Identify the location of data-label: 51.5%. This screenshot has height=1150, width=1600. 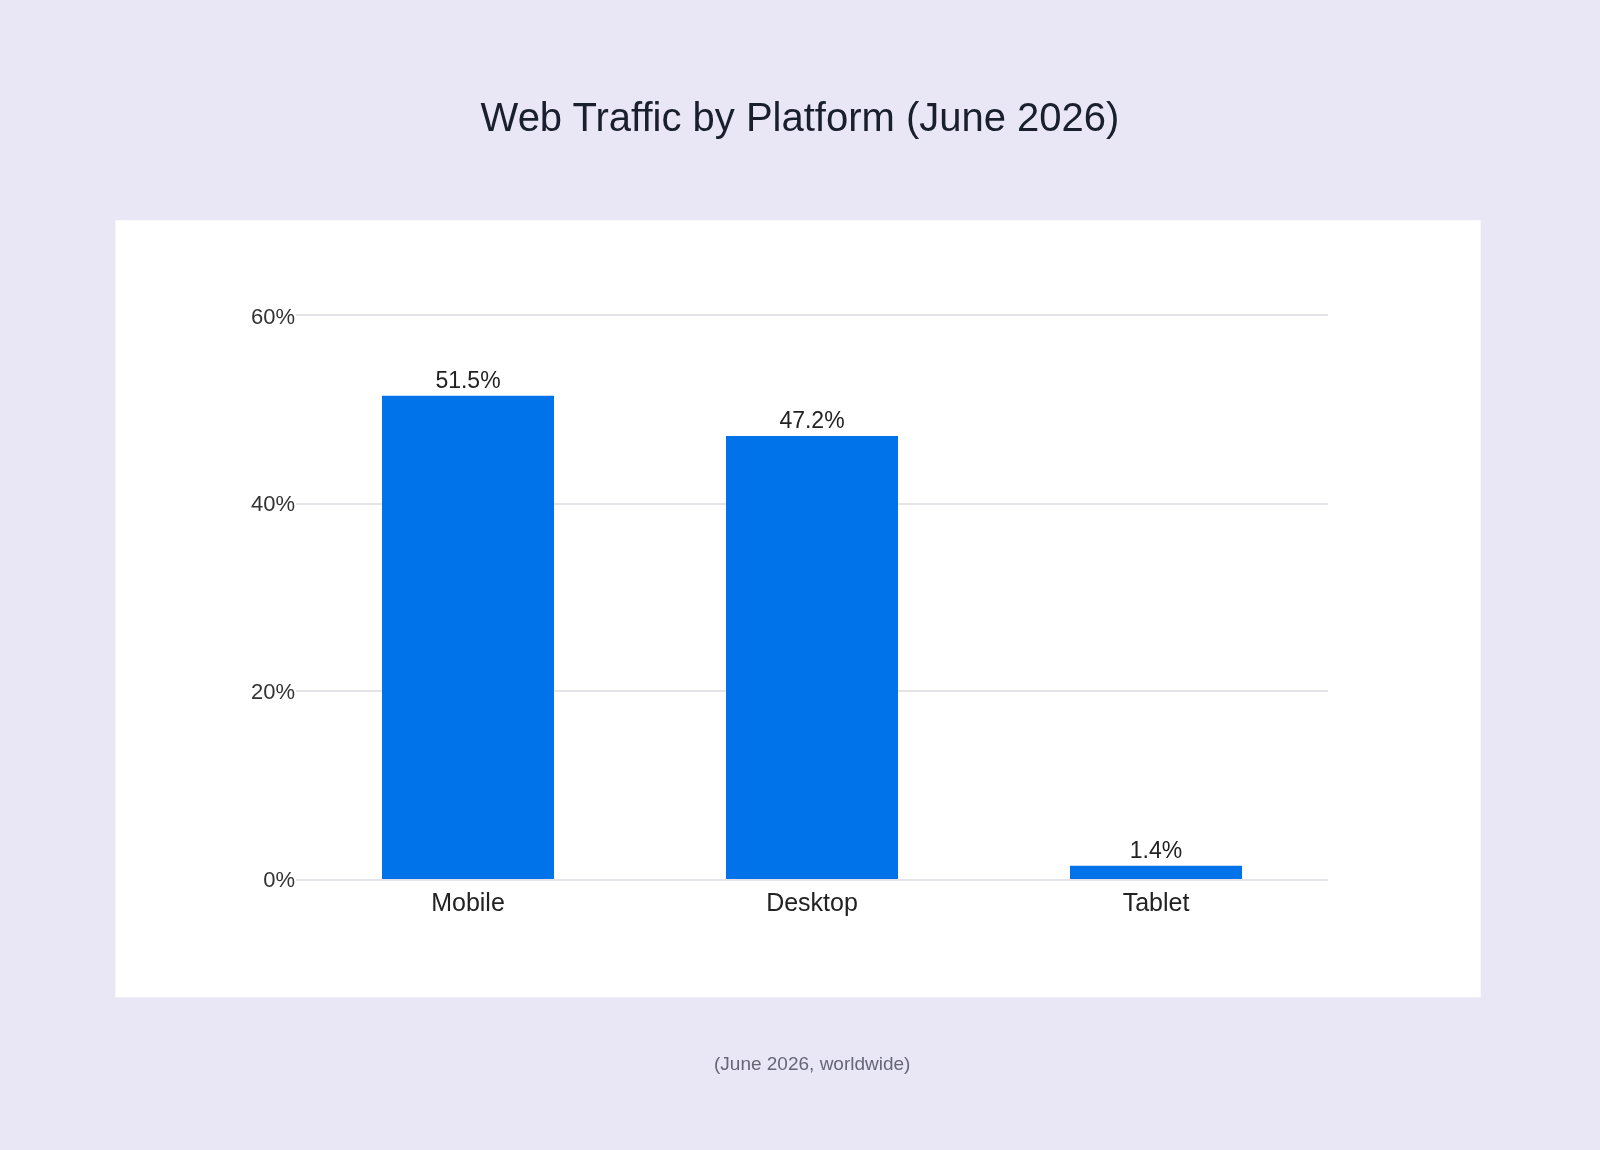
(468, 379).